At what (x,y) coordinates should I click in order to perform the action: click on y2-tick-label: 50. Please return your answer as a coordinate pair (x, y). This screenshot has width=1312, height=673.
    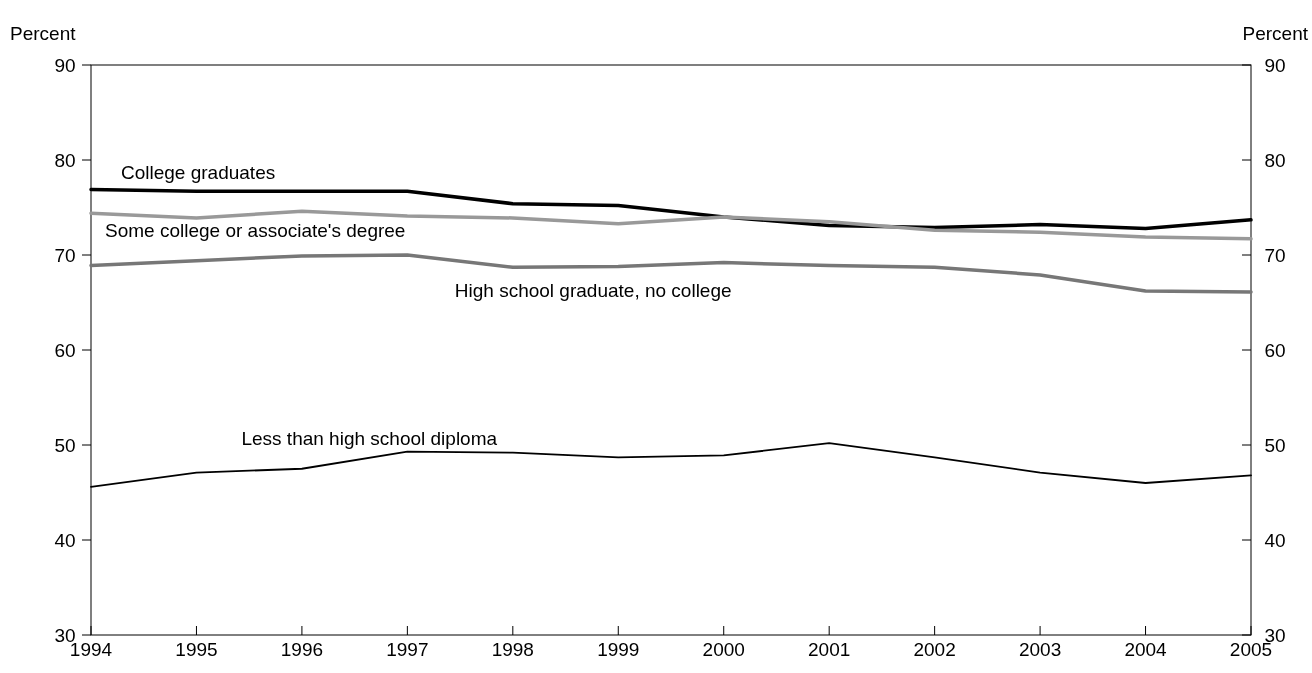
    Looking at the image, I should click on (1275, 445).